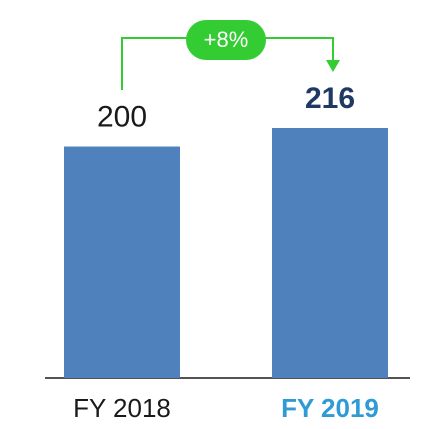 Image resolution: width=423 pixels, height=429 pixels. Describe the element at coordinates (330, 408) in the screenshot. I see `x-tick-label: FY 2019` at that location.